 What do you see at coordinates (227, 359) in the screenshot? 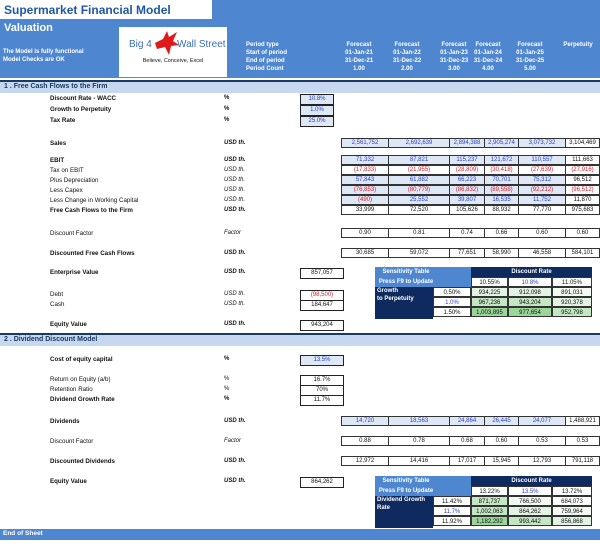
I see `cost-equity-unit: %` at bounding box center [227, 359].